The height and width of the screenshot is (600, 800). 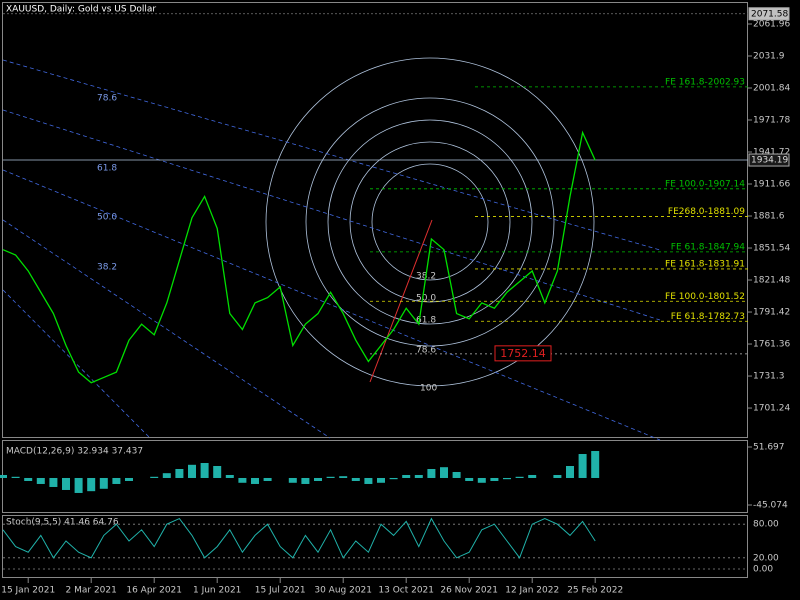 I want to click on fib-label: FE 161.8-1831.91, so click(x=705, y=264).